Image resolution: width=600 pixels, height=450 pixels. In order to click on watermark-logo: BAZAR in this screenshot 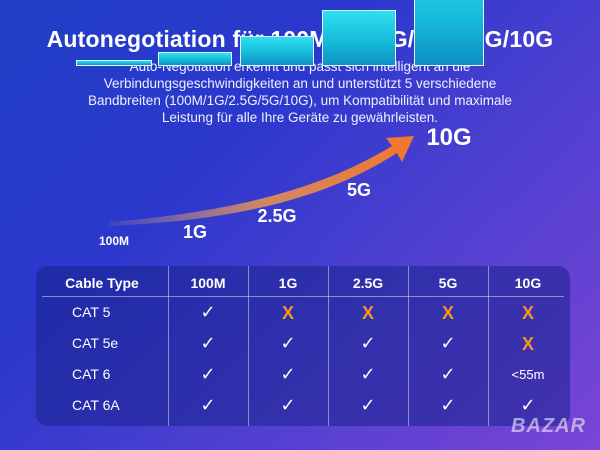, I will do `click(548, 426)`.